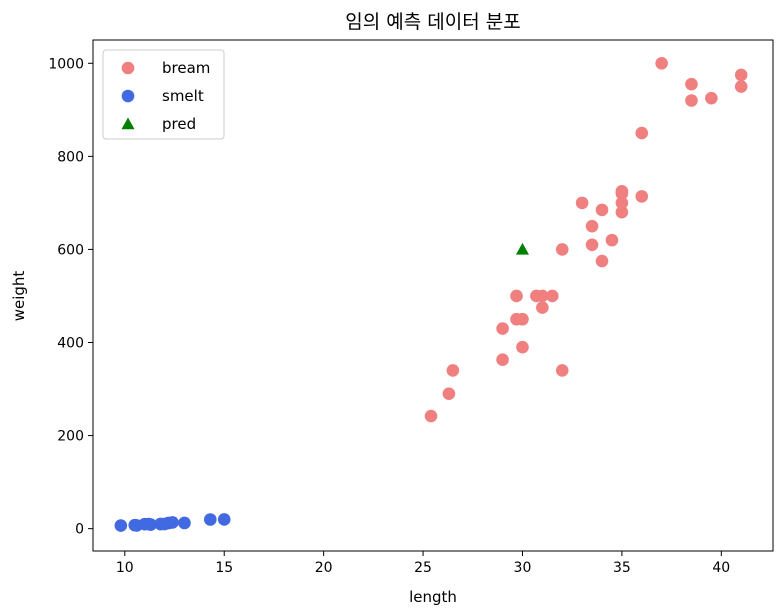 This screenshot has width=781, height=615. I want to click on x-tick-label: 40, so click(721, 568).